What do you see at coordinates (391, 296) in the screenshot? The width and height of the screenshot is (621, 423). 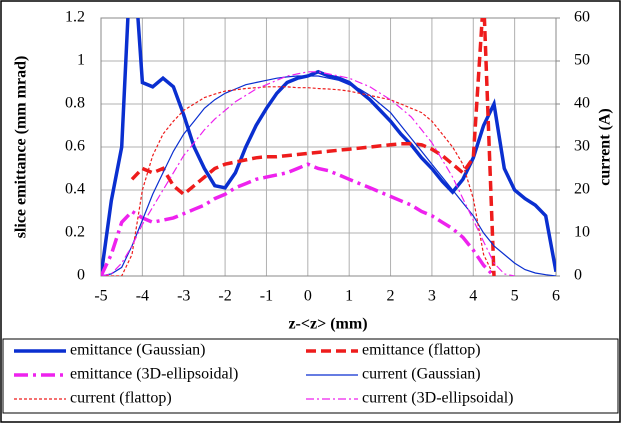 I see `x-tick-label: 2` at bounding box center [391, 296].